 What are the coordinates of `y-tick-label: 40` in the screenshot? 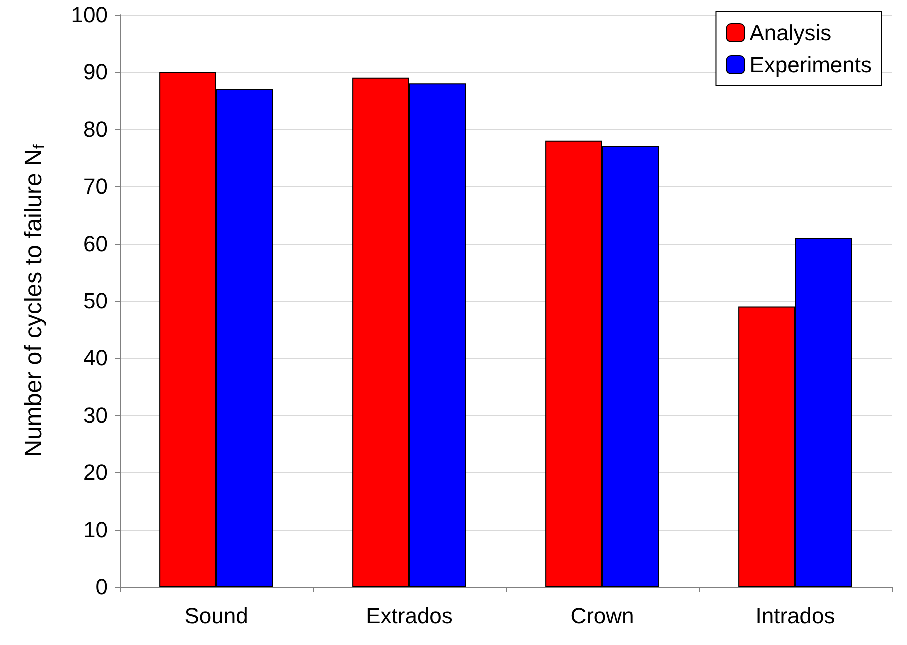 It's located at (96, 358).